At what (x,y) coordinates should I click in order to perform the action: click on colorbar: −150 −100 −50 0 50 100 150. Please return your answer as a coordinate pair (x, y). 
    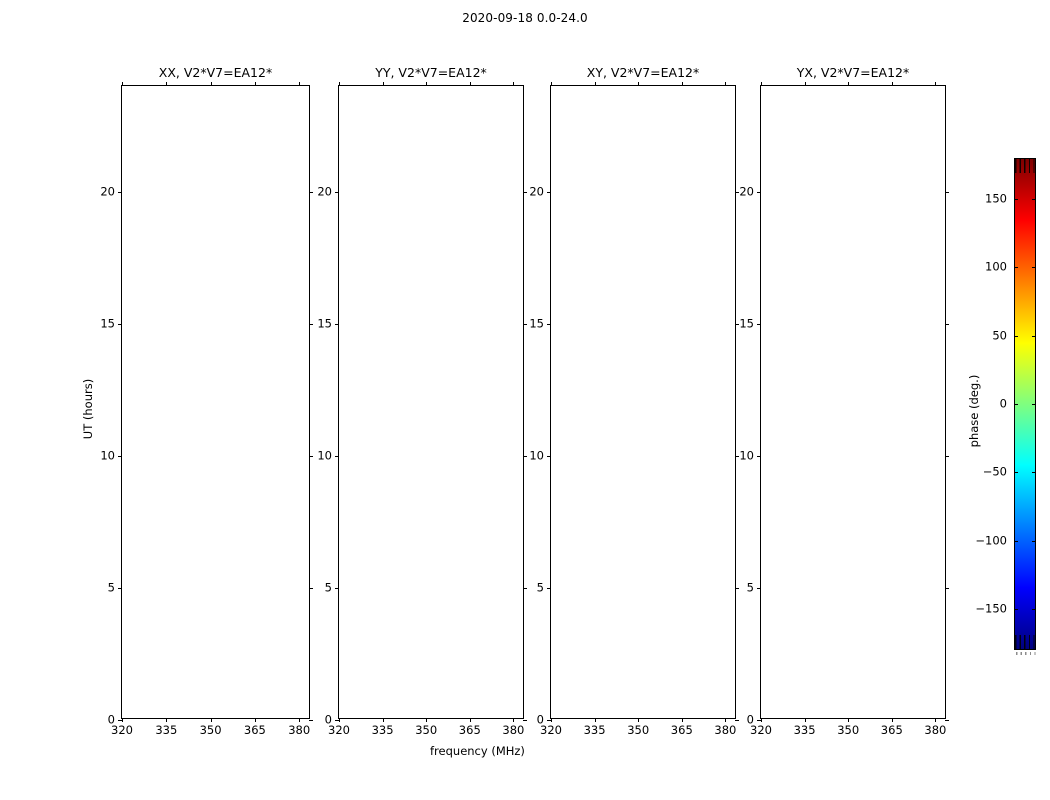
    Looking at the image, I should click on (1005, 404).